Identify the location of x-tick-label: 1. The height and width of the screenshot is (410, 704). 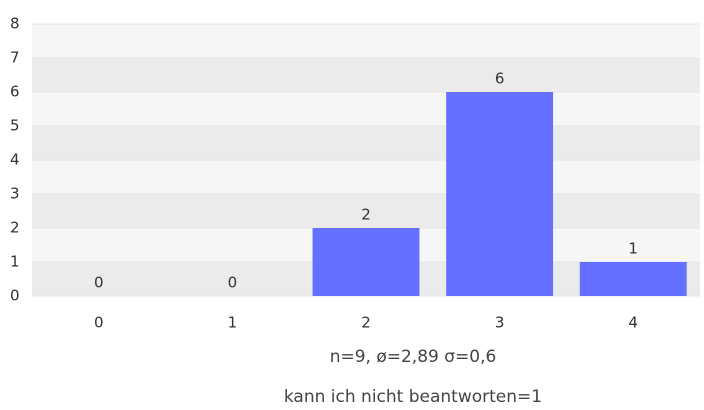
(233, 323).